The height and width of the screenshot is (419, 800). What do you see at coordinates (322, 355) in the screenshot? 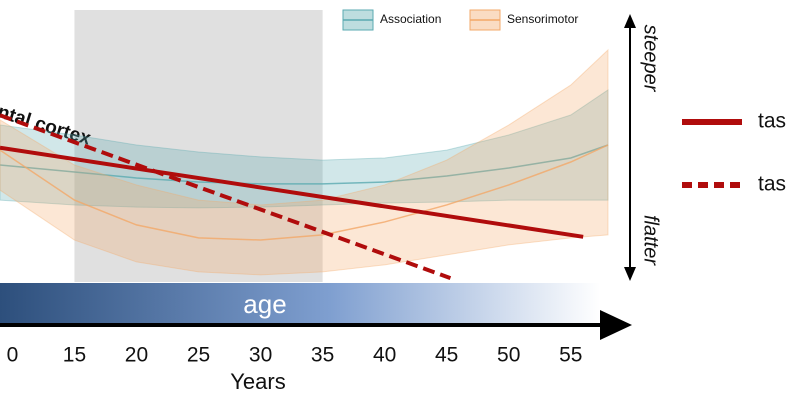
I see `x-tick-label: 35` at bounding box center [322, 355].